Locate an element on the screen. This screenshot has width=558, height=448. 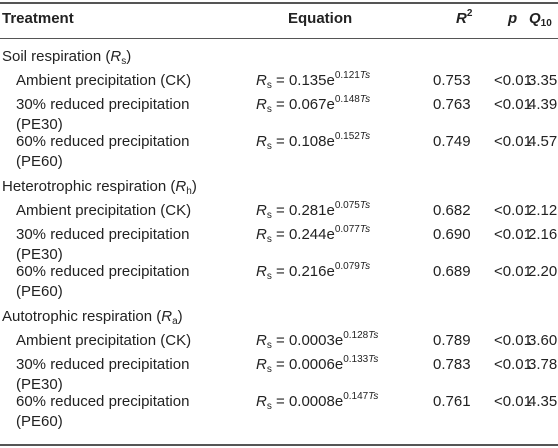
header-p: p is located at coordinates (512, 19).